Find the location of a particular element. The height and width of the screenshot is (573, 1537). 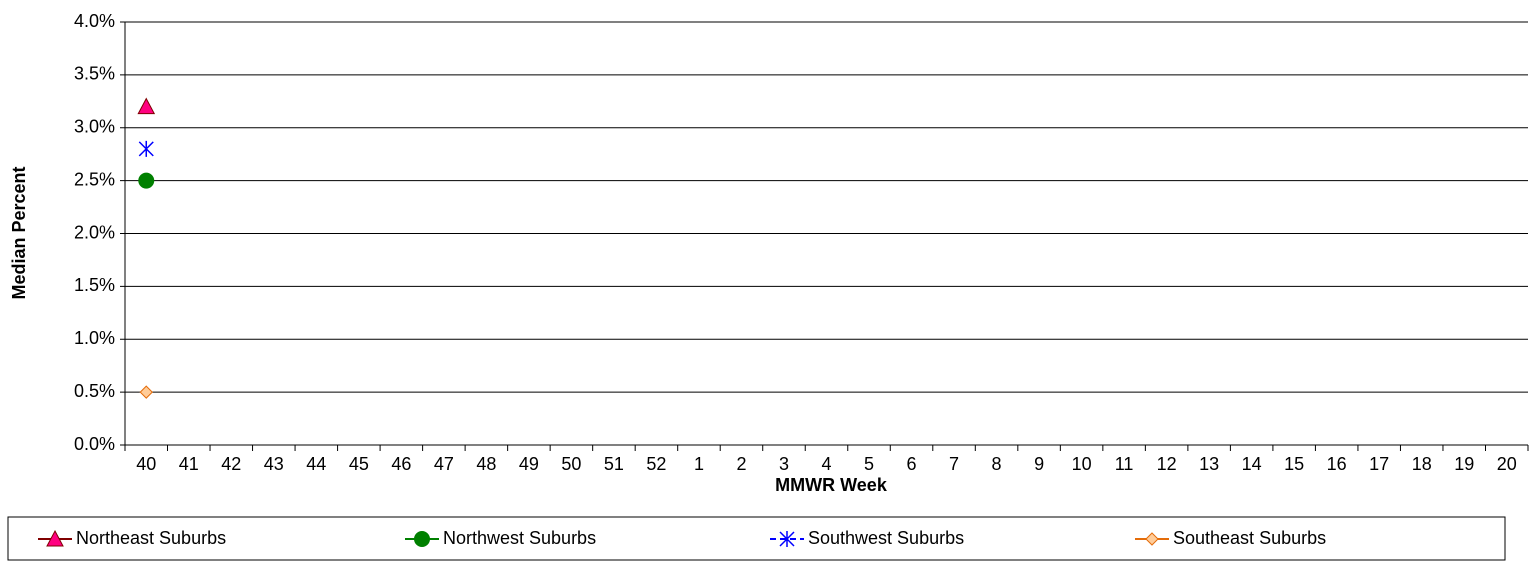

x-tick-label: 49 is located at coordinates (529, 464).